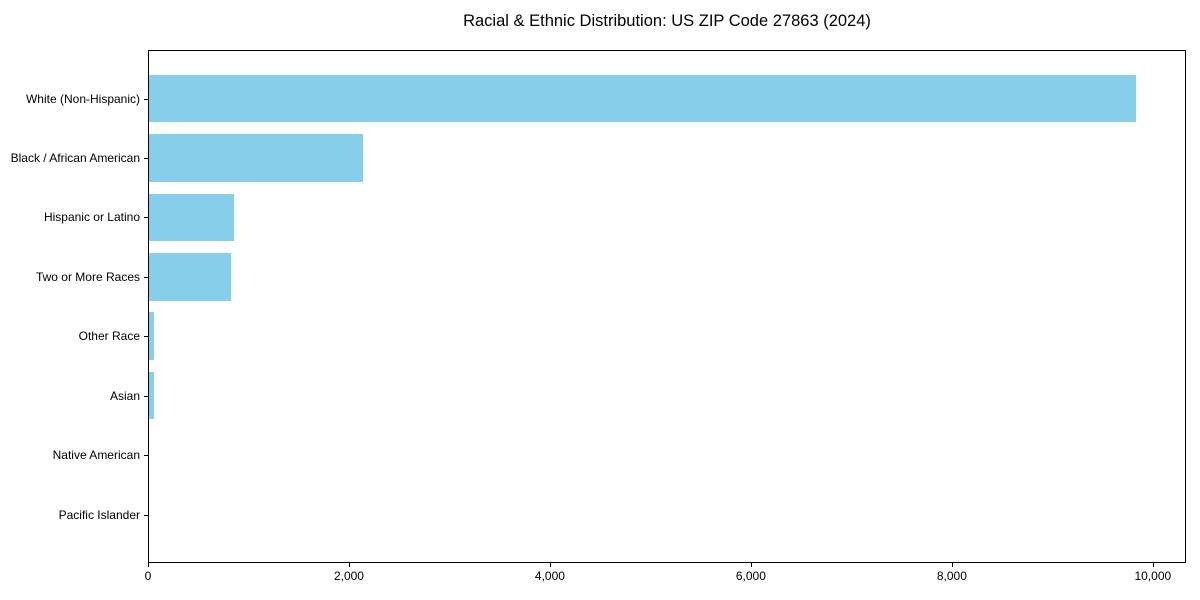 This screenshot has width=1200, height=600. I want to click on x-tick-label-0: 0, so click(148, 576).